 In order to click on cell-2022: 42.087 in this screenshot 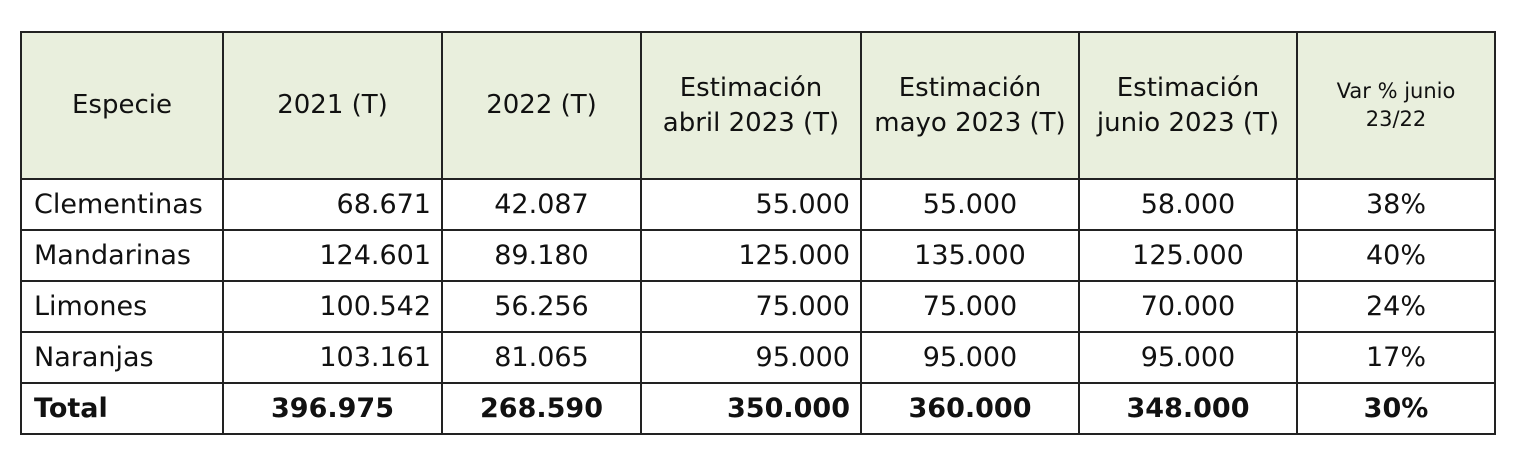, I will do `click(541, 204)`.